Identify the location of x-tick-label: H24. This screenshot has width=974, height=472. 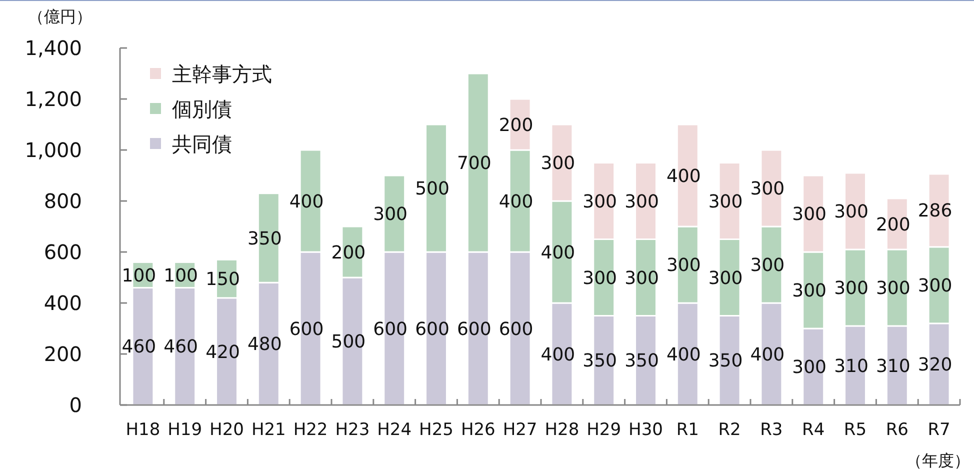
(394, 430).